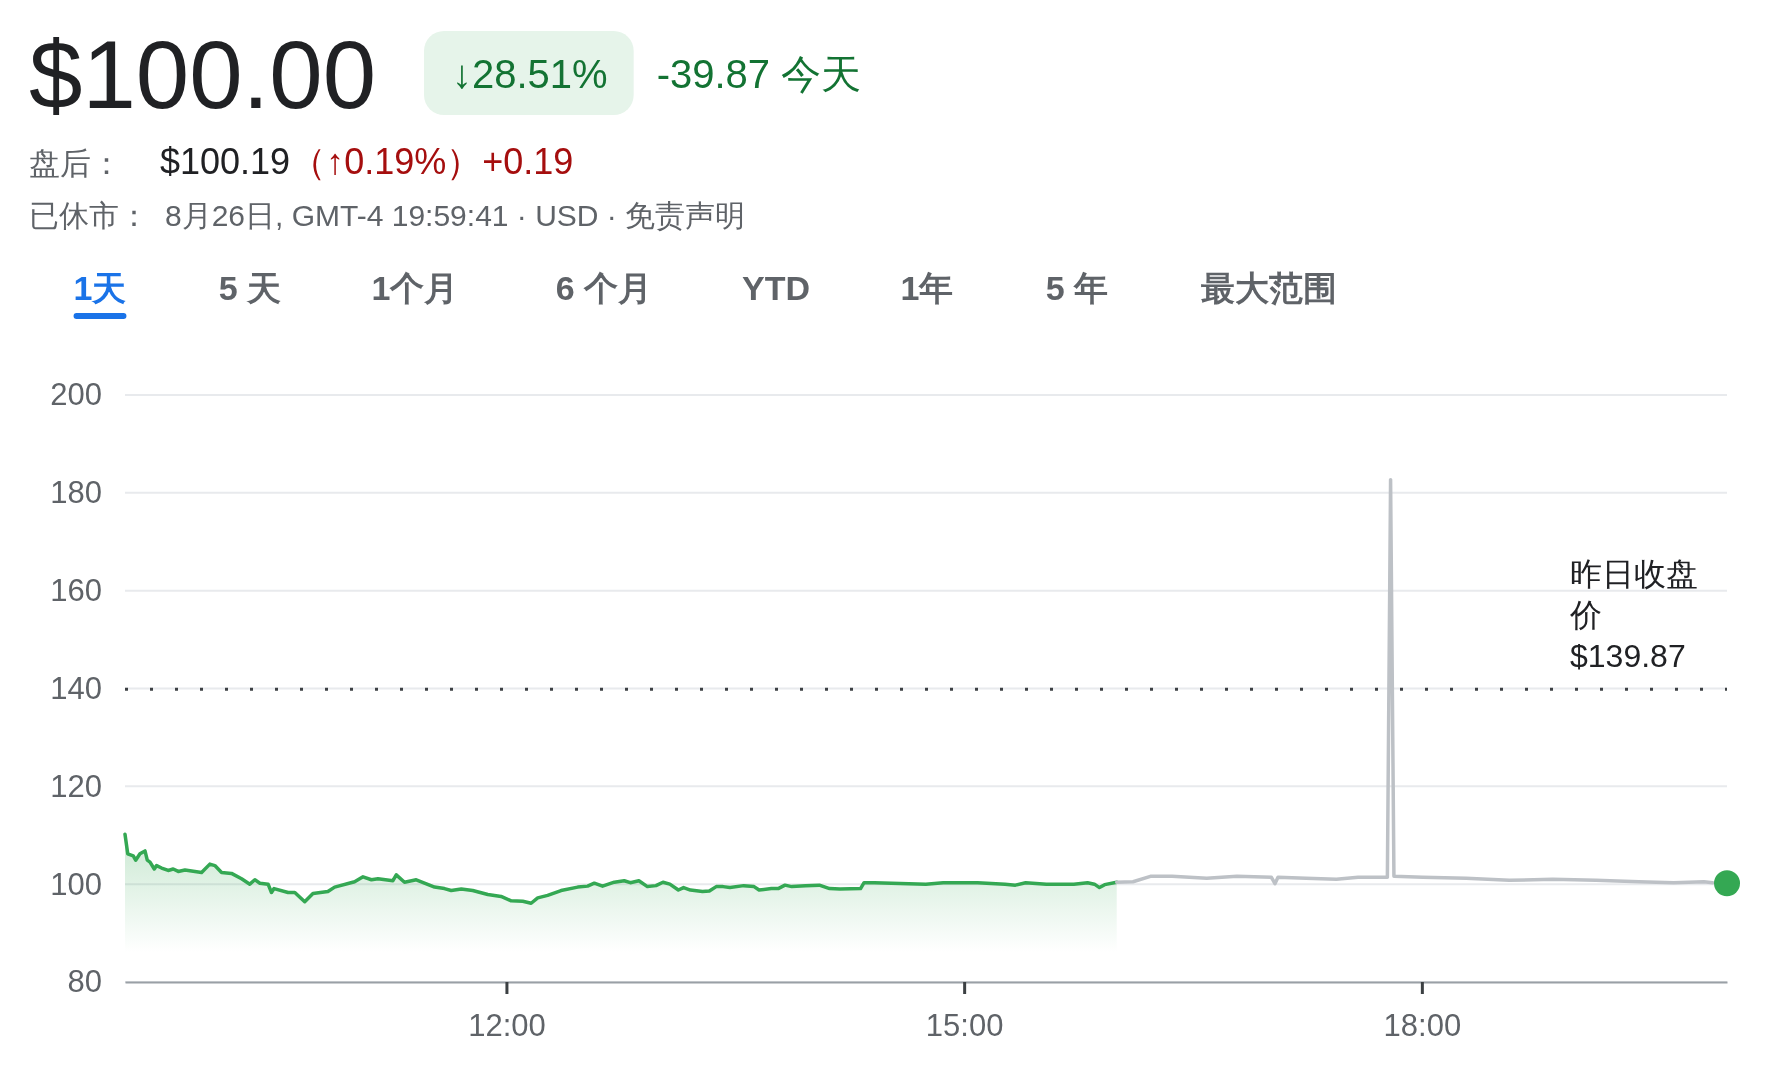 Image resolution: width=1779 pixels, height=1068 pixels. I want to click on y-tick-label: 160, so click(76, 591).